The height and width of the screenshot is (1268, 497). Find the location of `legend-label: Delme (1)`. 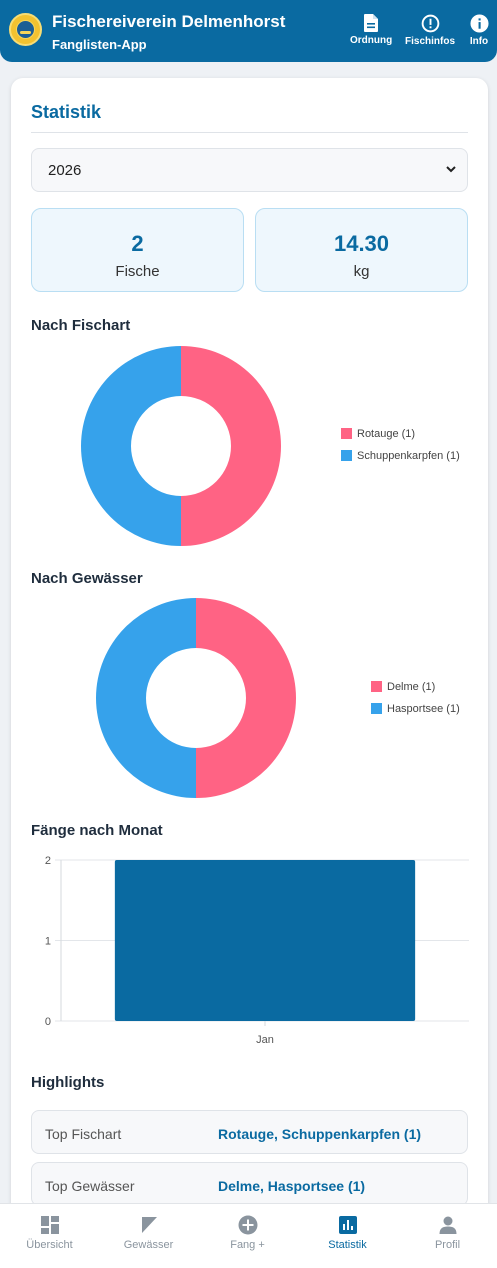

legend-label: Delme (1) is located at coordinates (411, 687).